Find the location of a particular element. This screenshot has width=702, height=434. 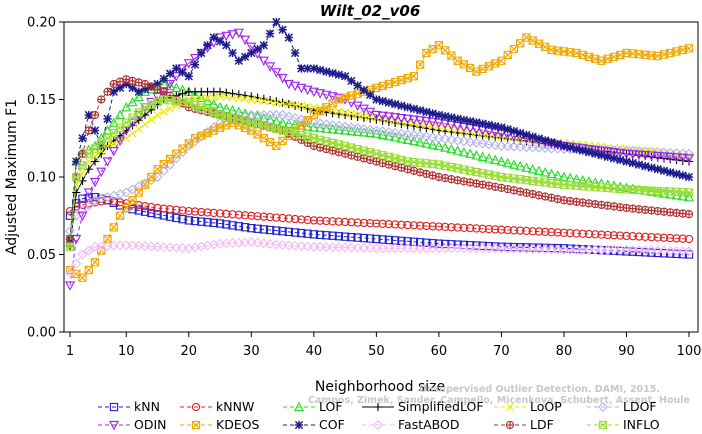

x-axis: 1 10 20 30 40 50 60 70 80 90 100 is located at coordinates (383, 345).